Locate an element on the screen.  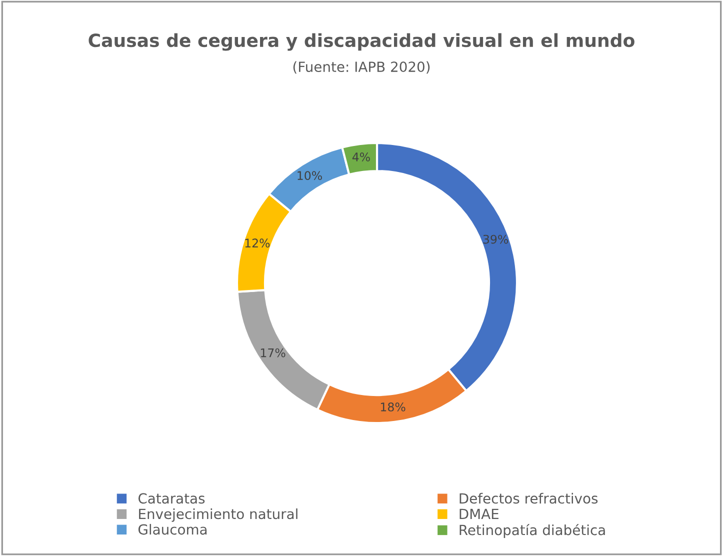
data-label: 17% is located at coordinates (273, 353).